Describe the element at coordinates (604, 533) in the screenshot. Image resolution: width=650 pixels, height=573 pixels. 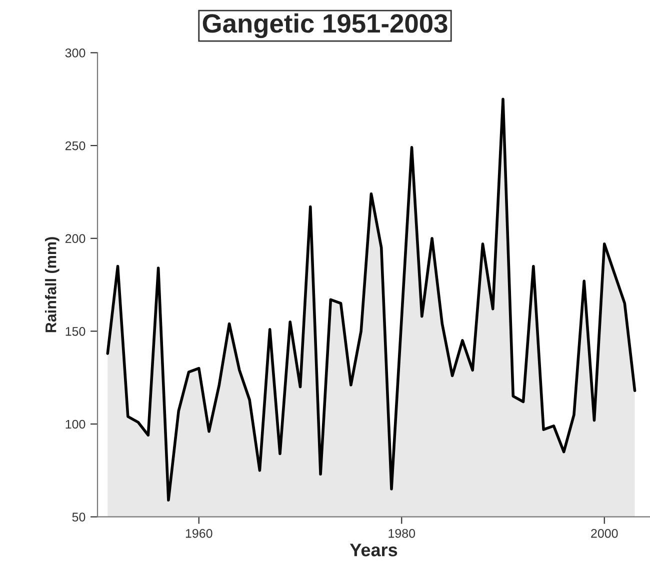
I see `x-tick-label: 2000` at that location.